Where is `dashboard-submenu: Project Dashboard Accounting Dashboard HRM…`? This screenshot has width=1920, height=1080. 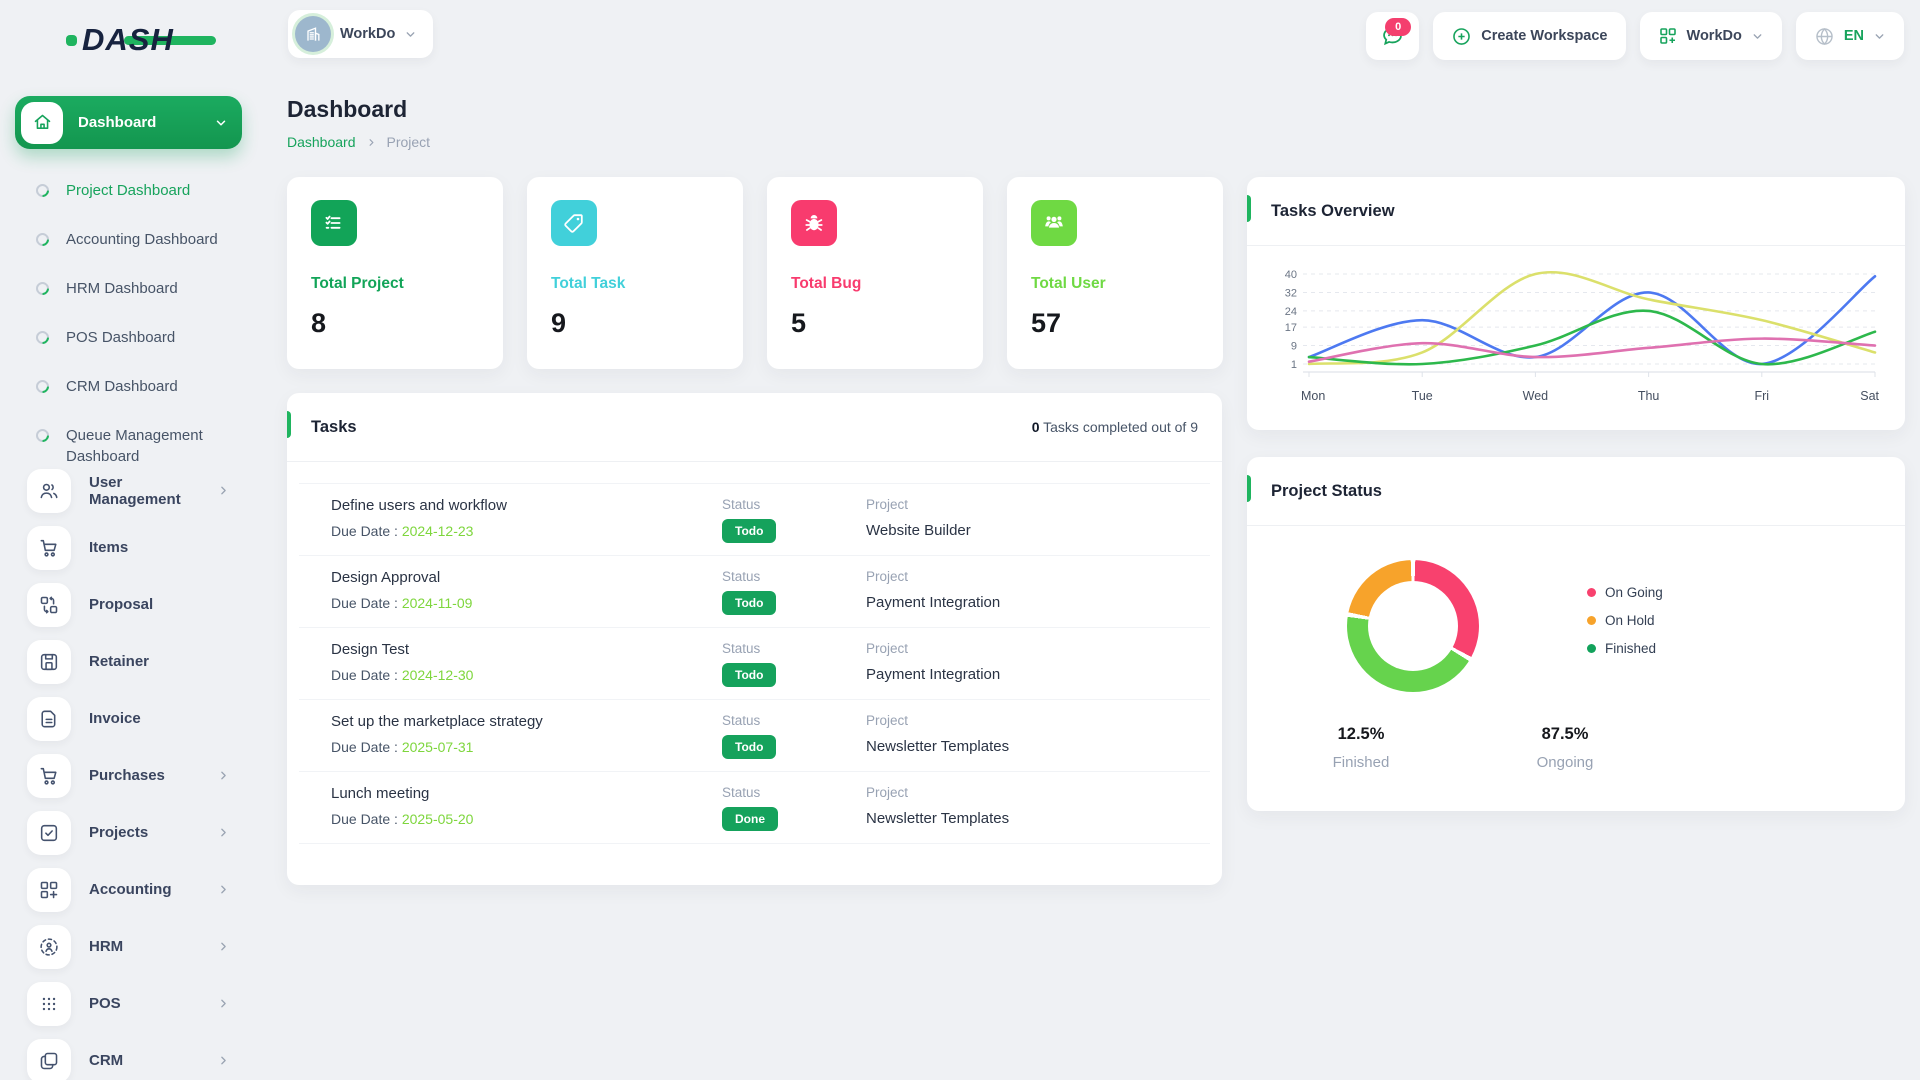
dashboard-submenu: Project Dashboard Accounting Dashboard HRM… is located at coordinates (131, 323).